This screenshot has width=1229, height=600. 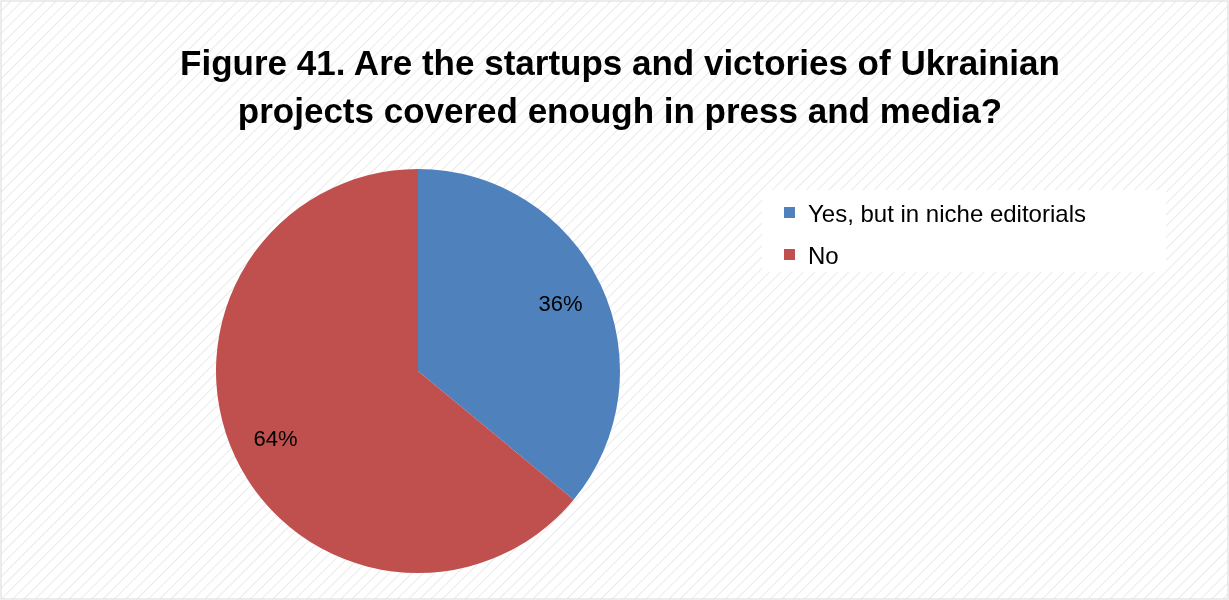 I want to click on data-label: 64%, so click(x=275, y=438).